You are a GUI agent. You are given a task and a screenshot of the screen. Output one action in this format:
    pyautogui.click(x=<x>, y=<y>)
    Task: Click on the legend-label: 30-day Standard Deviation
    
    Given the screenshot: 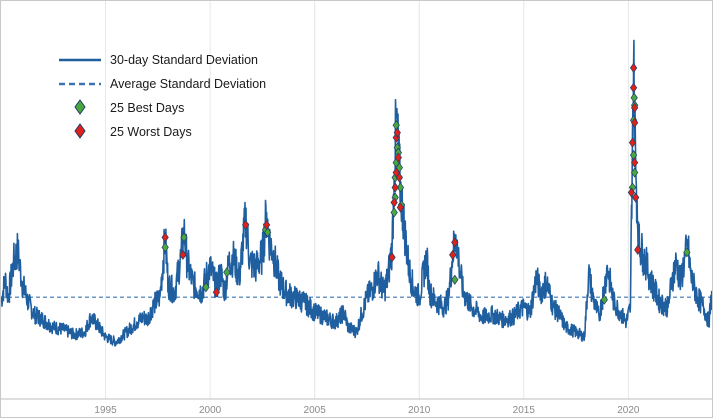 What is the action you would take?
    pyautogui.click(x=184, y=60)
    